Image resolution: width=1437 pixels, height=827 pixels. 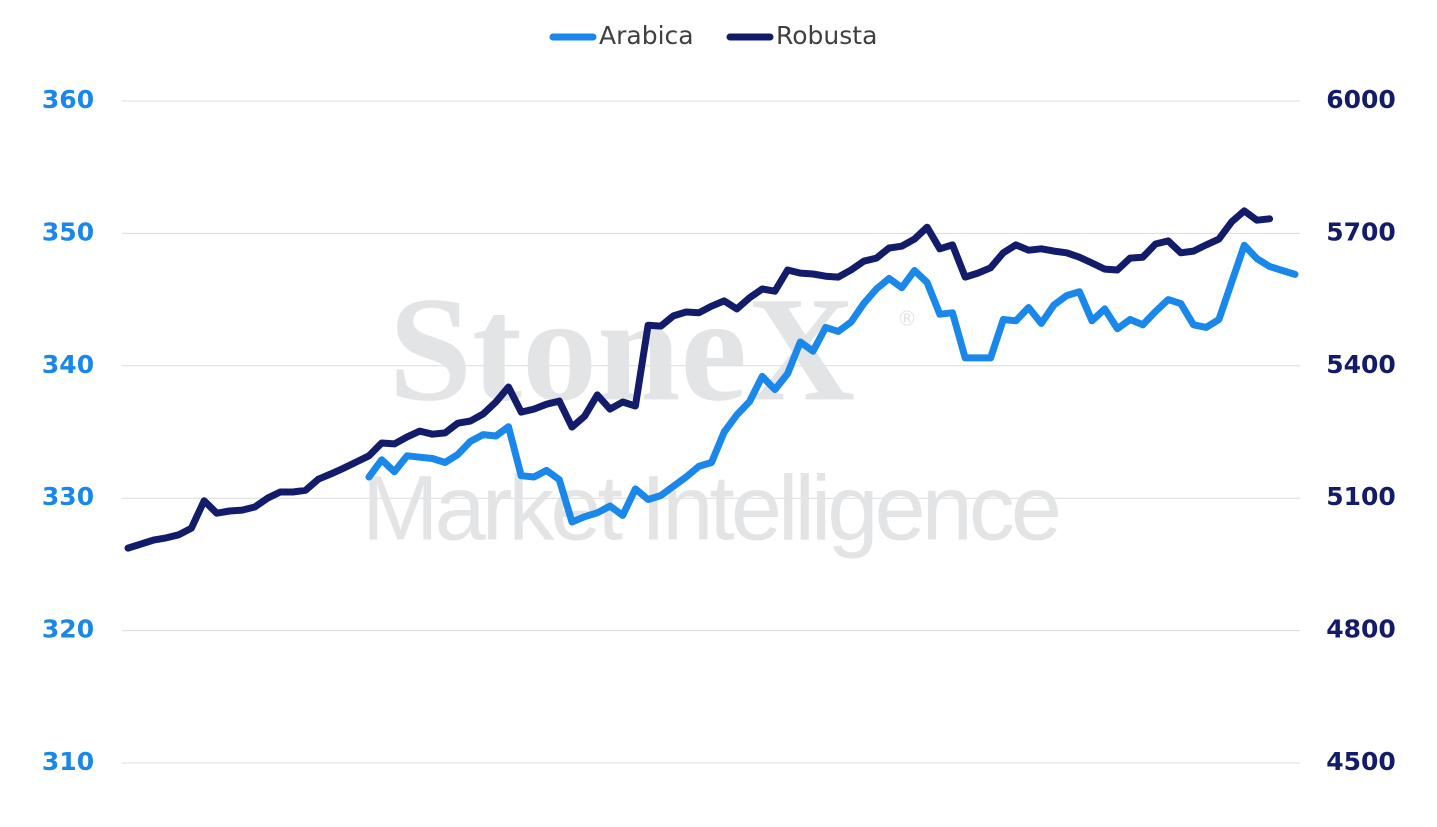 I want to click on watermark-mark: ®, so click(x=907, y=319).